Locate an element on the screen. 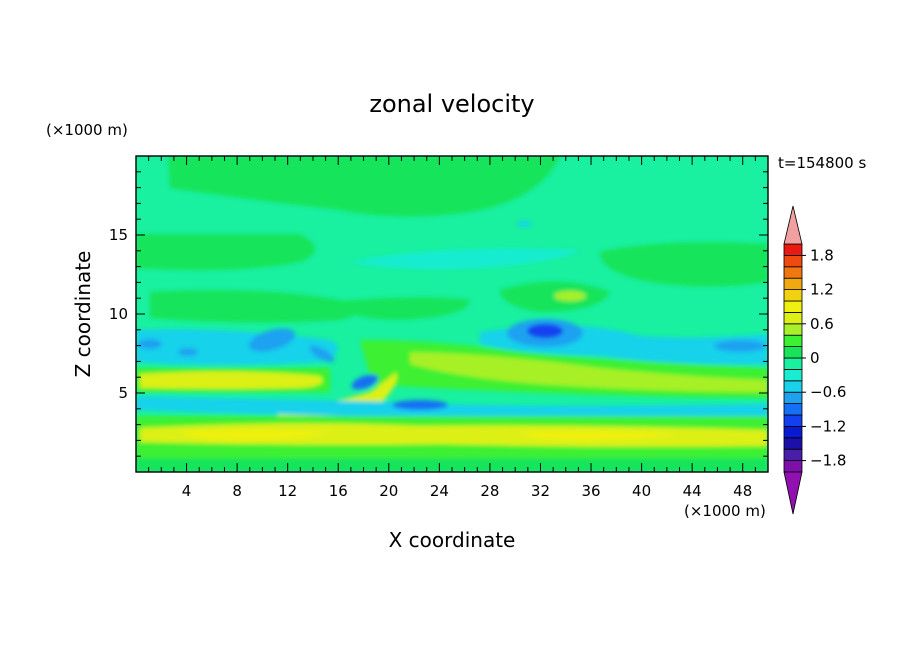 This screenshot has width=904, height=654. x-tick-label: 48 is located at coordinates (742, 491).